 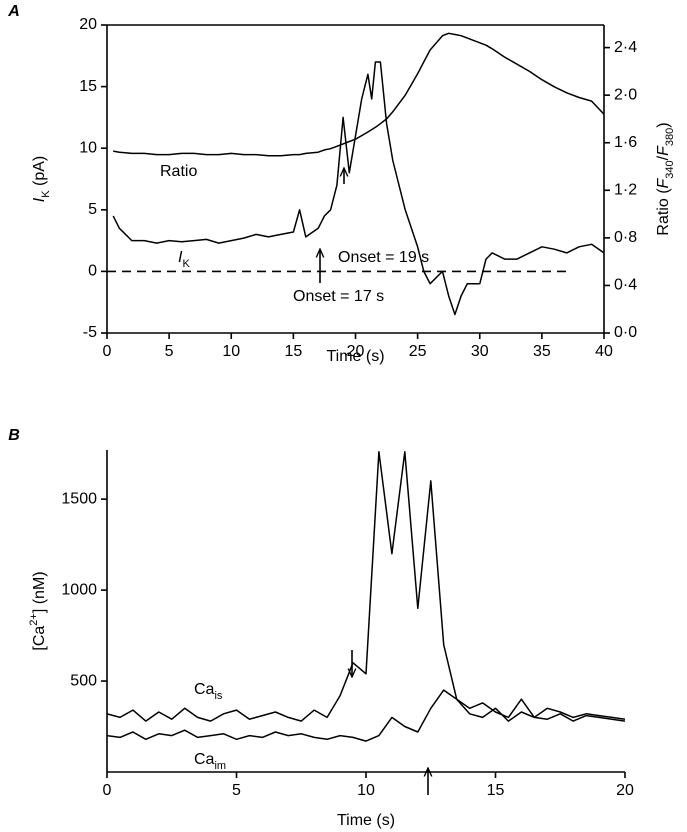 What do you see at coordinates (663, 212) in the screenshot?
I see `y2-axis-title-part: Ratio (` at bounding box center [663, 212].